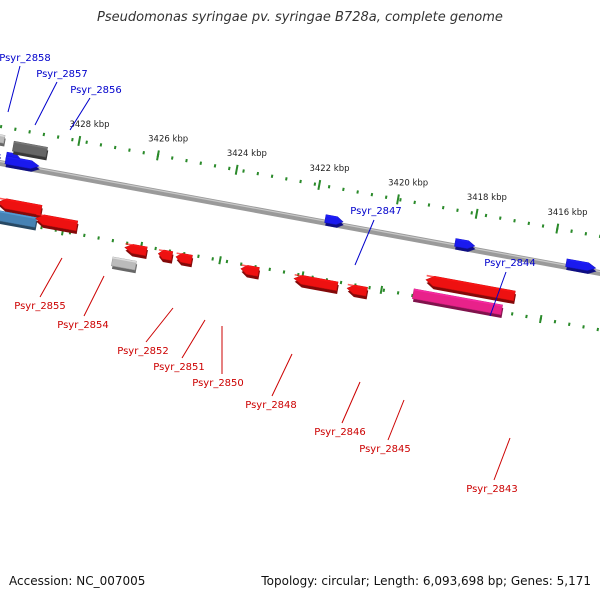  I want to click on gene-label-reverse: Psyr_2855, so click(40, 306).